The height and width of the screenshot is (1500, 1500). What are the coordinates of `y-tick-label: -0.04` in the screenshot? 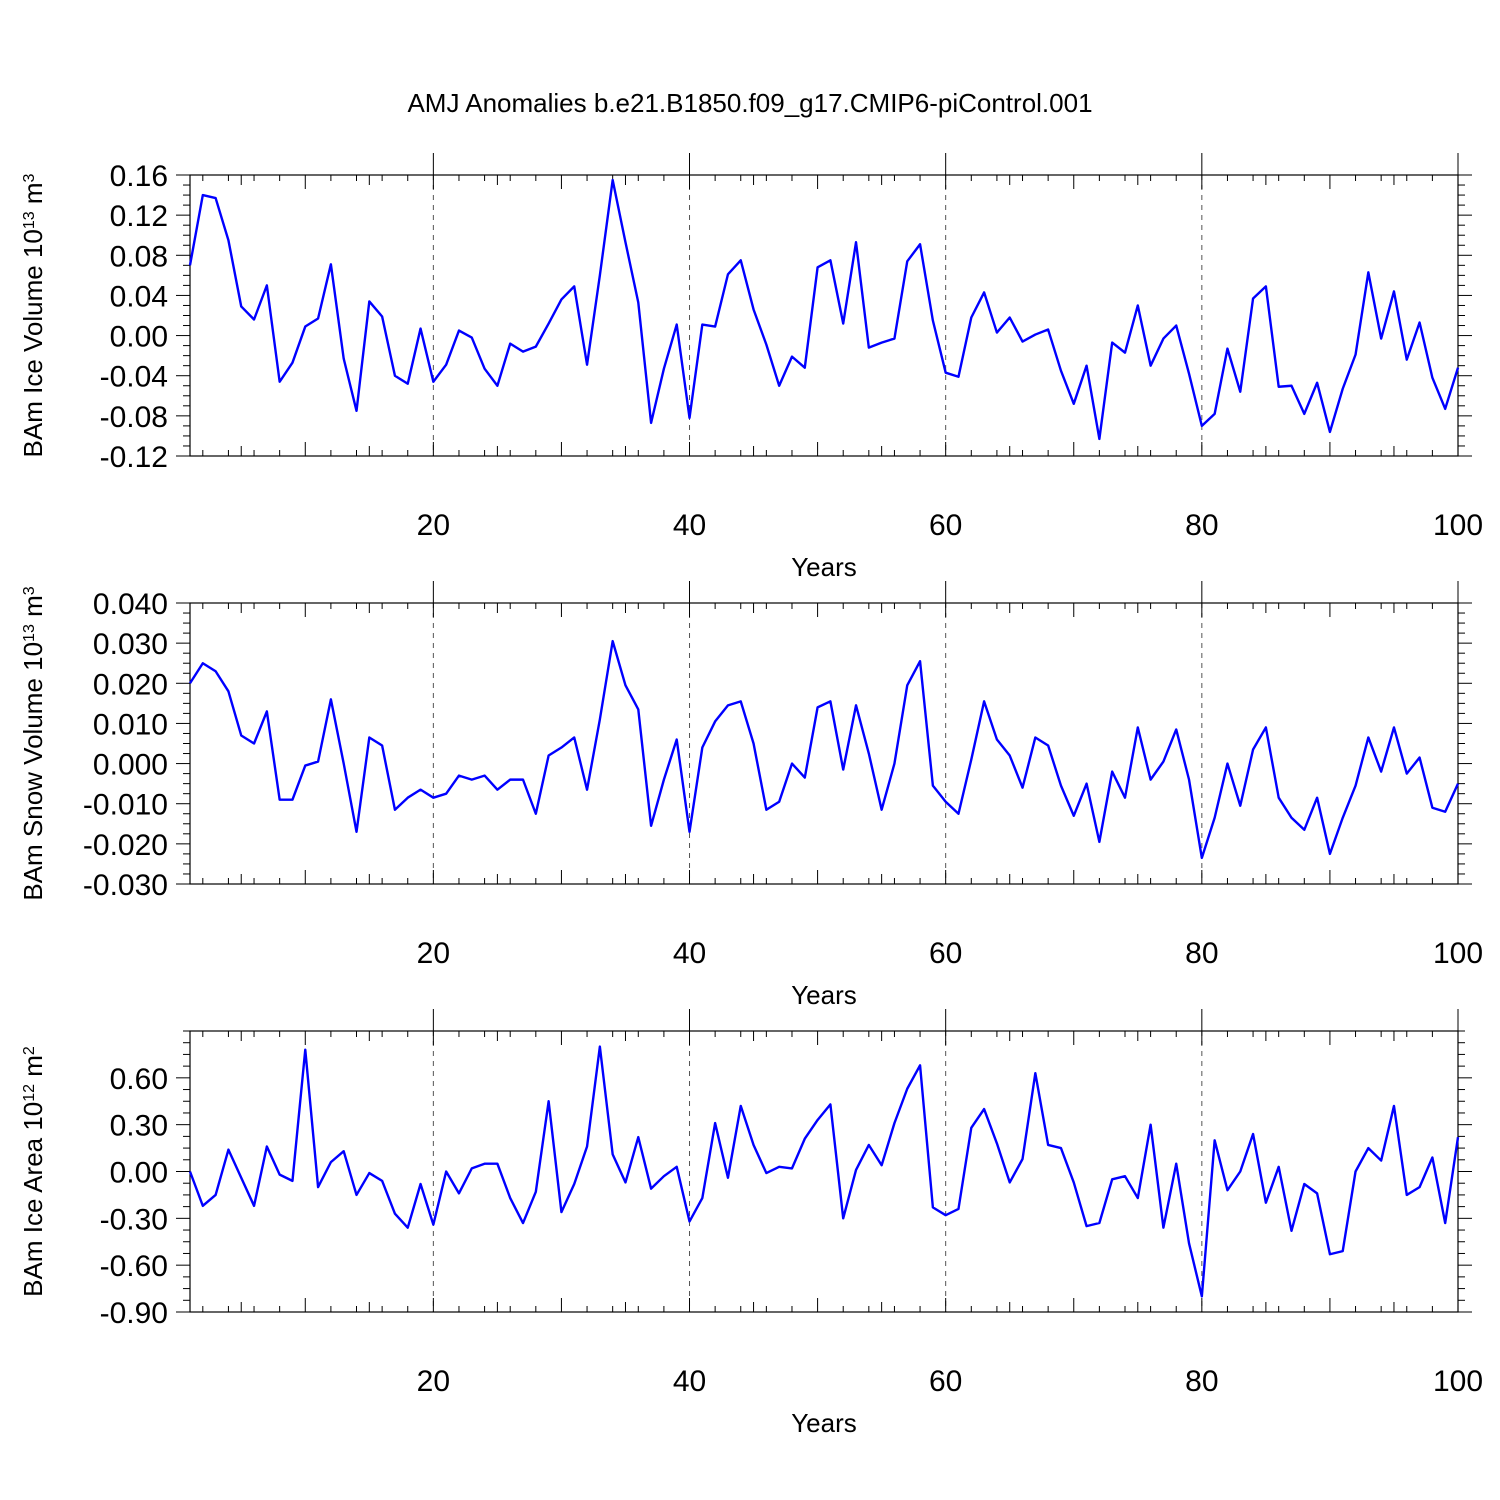 It's located at (134, 377).